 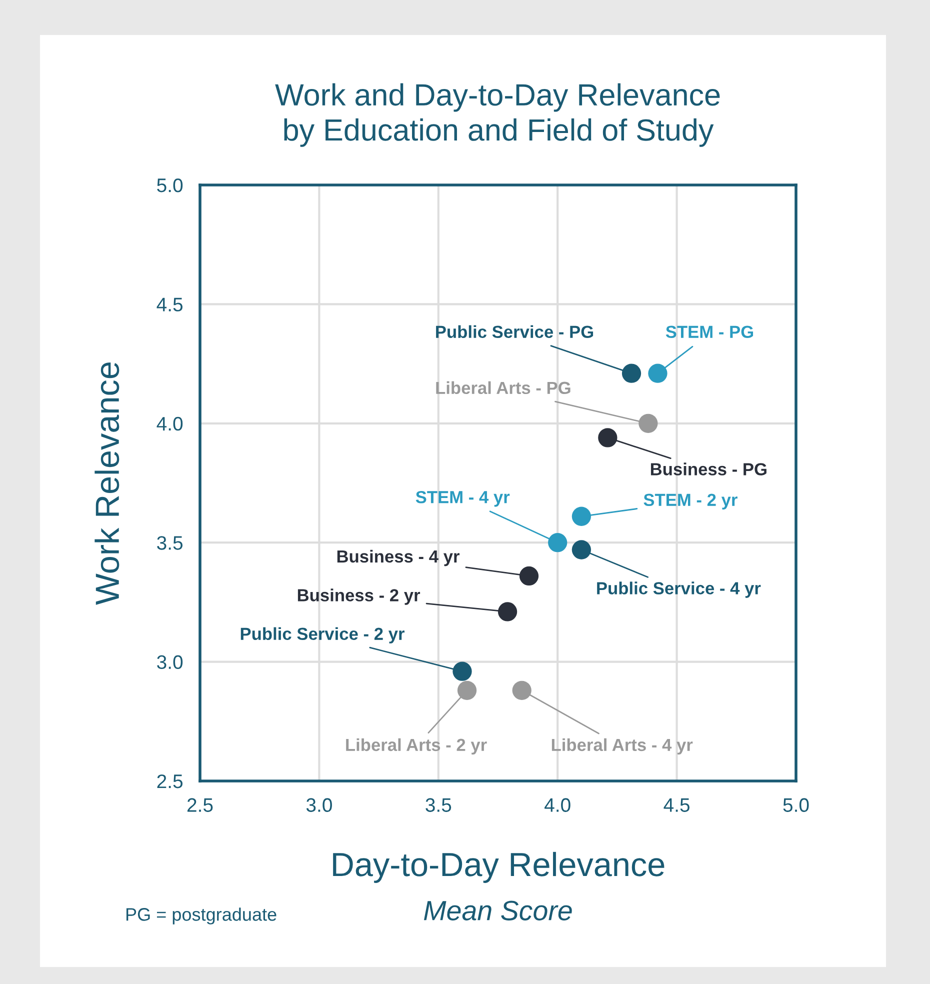 I want to click on annotation: Liberal Arts - 2 yr, so click(x=416, y=746).